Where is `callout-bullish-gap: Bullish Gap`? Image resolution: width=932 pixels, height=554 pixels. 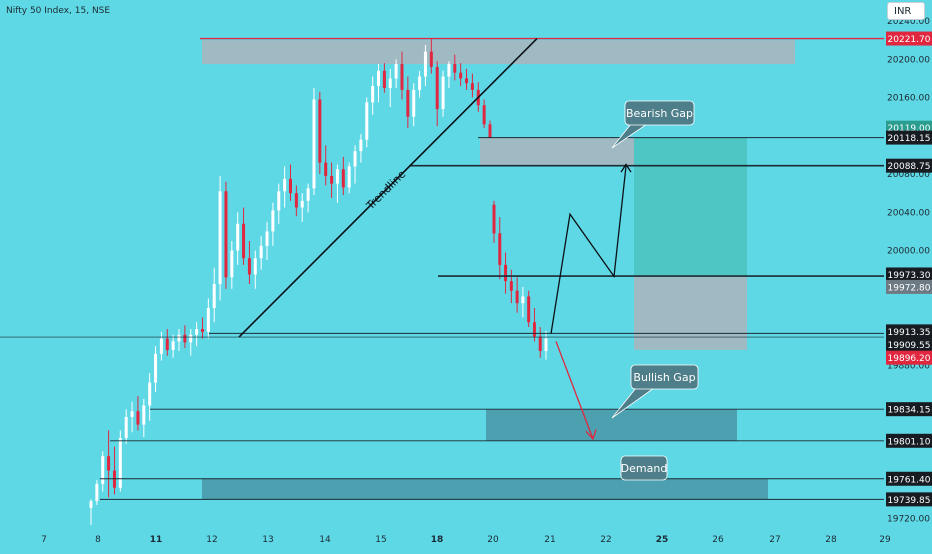 callout-bullish-gap: Bullish Gap is located at coordinates (655, 391).